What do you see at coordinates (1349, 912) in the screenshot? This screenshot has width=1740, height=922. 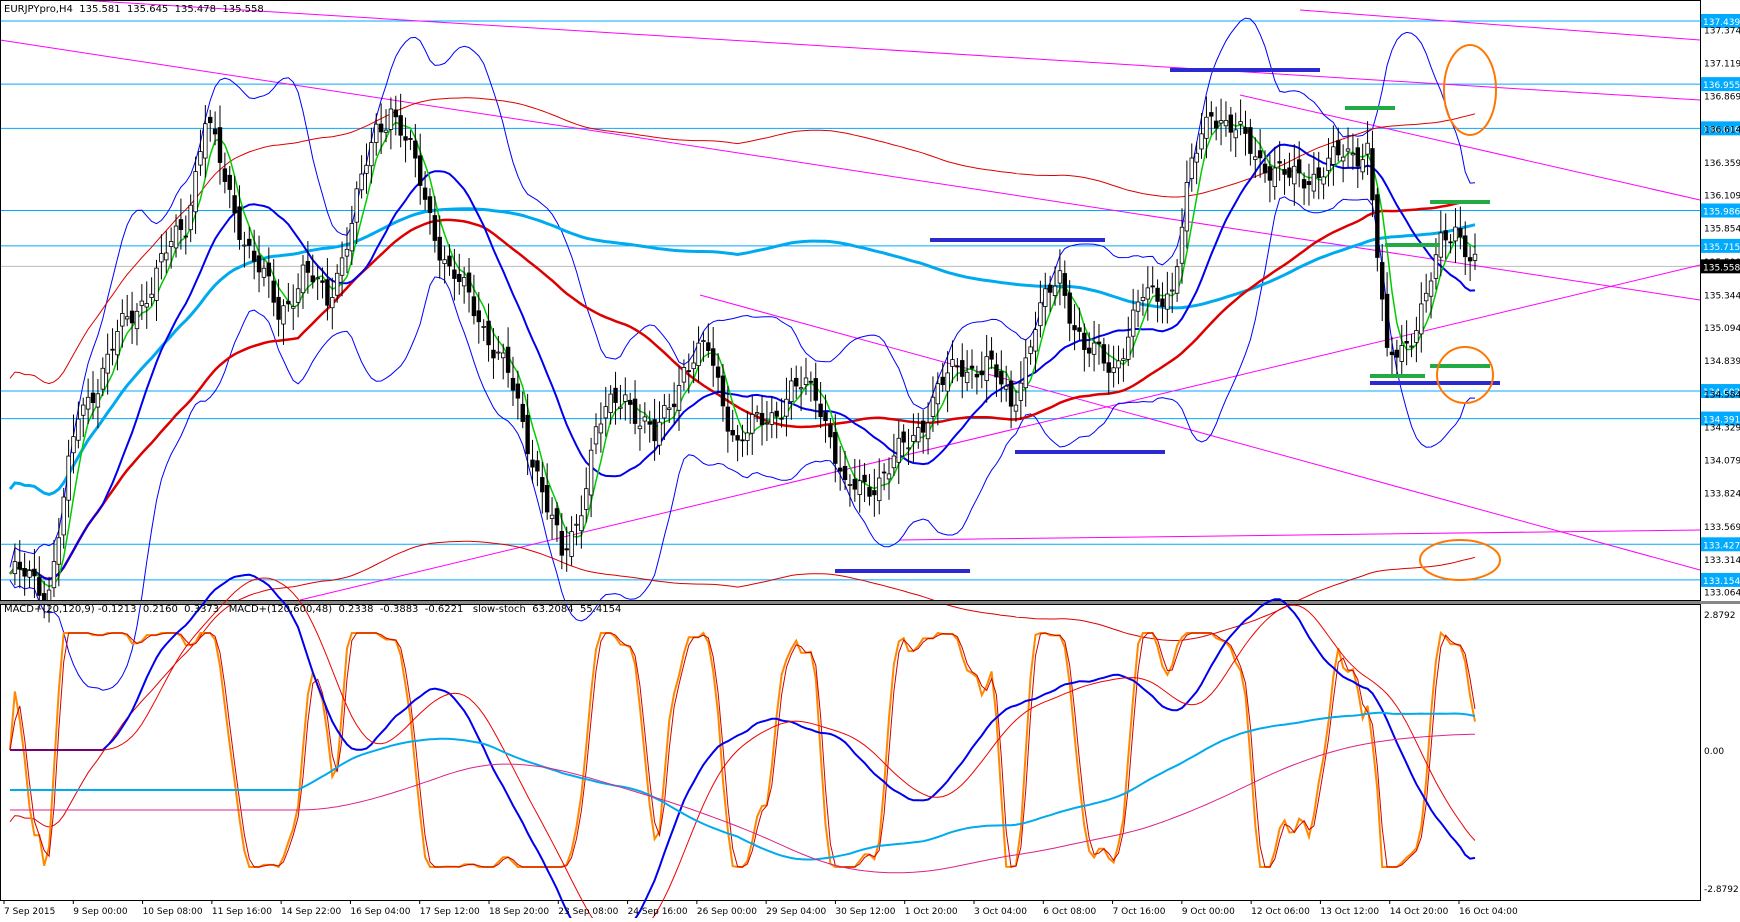 I see `x-tick-label: 13 Oct 12:00` at bounding box center [1349, 912].